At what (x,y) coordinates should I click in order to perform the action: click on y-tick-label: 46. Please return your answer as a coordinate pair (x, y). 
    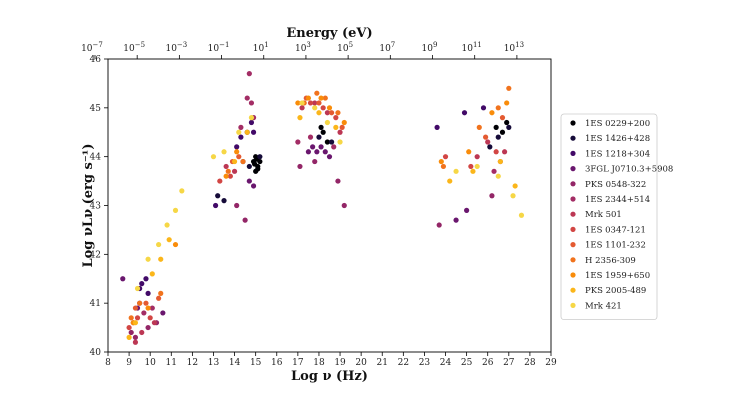
    Looking at the image, I should click on (96, 60).